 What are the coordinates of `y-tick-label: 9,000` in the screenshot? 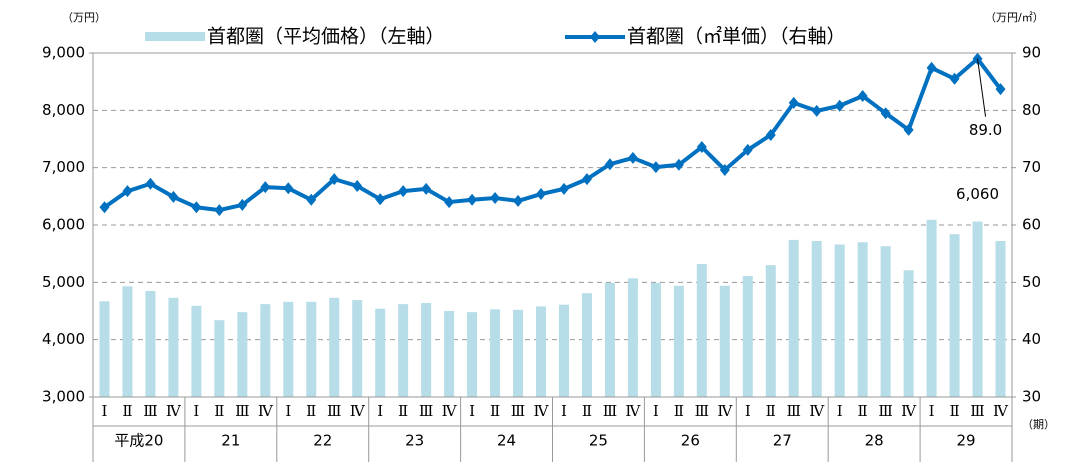 It's located at (63, 53).